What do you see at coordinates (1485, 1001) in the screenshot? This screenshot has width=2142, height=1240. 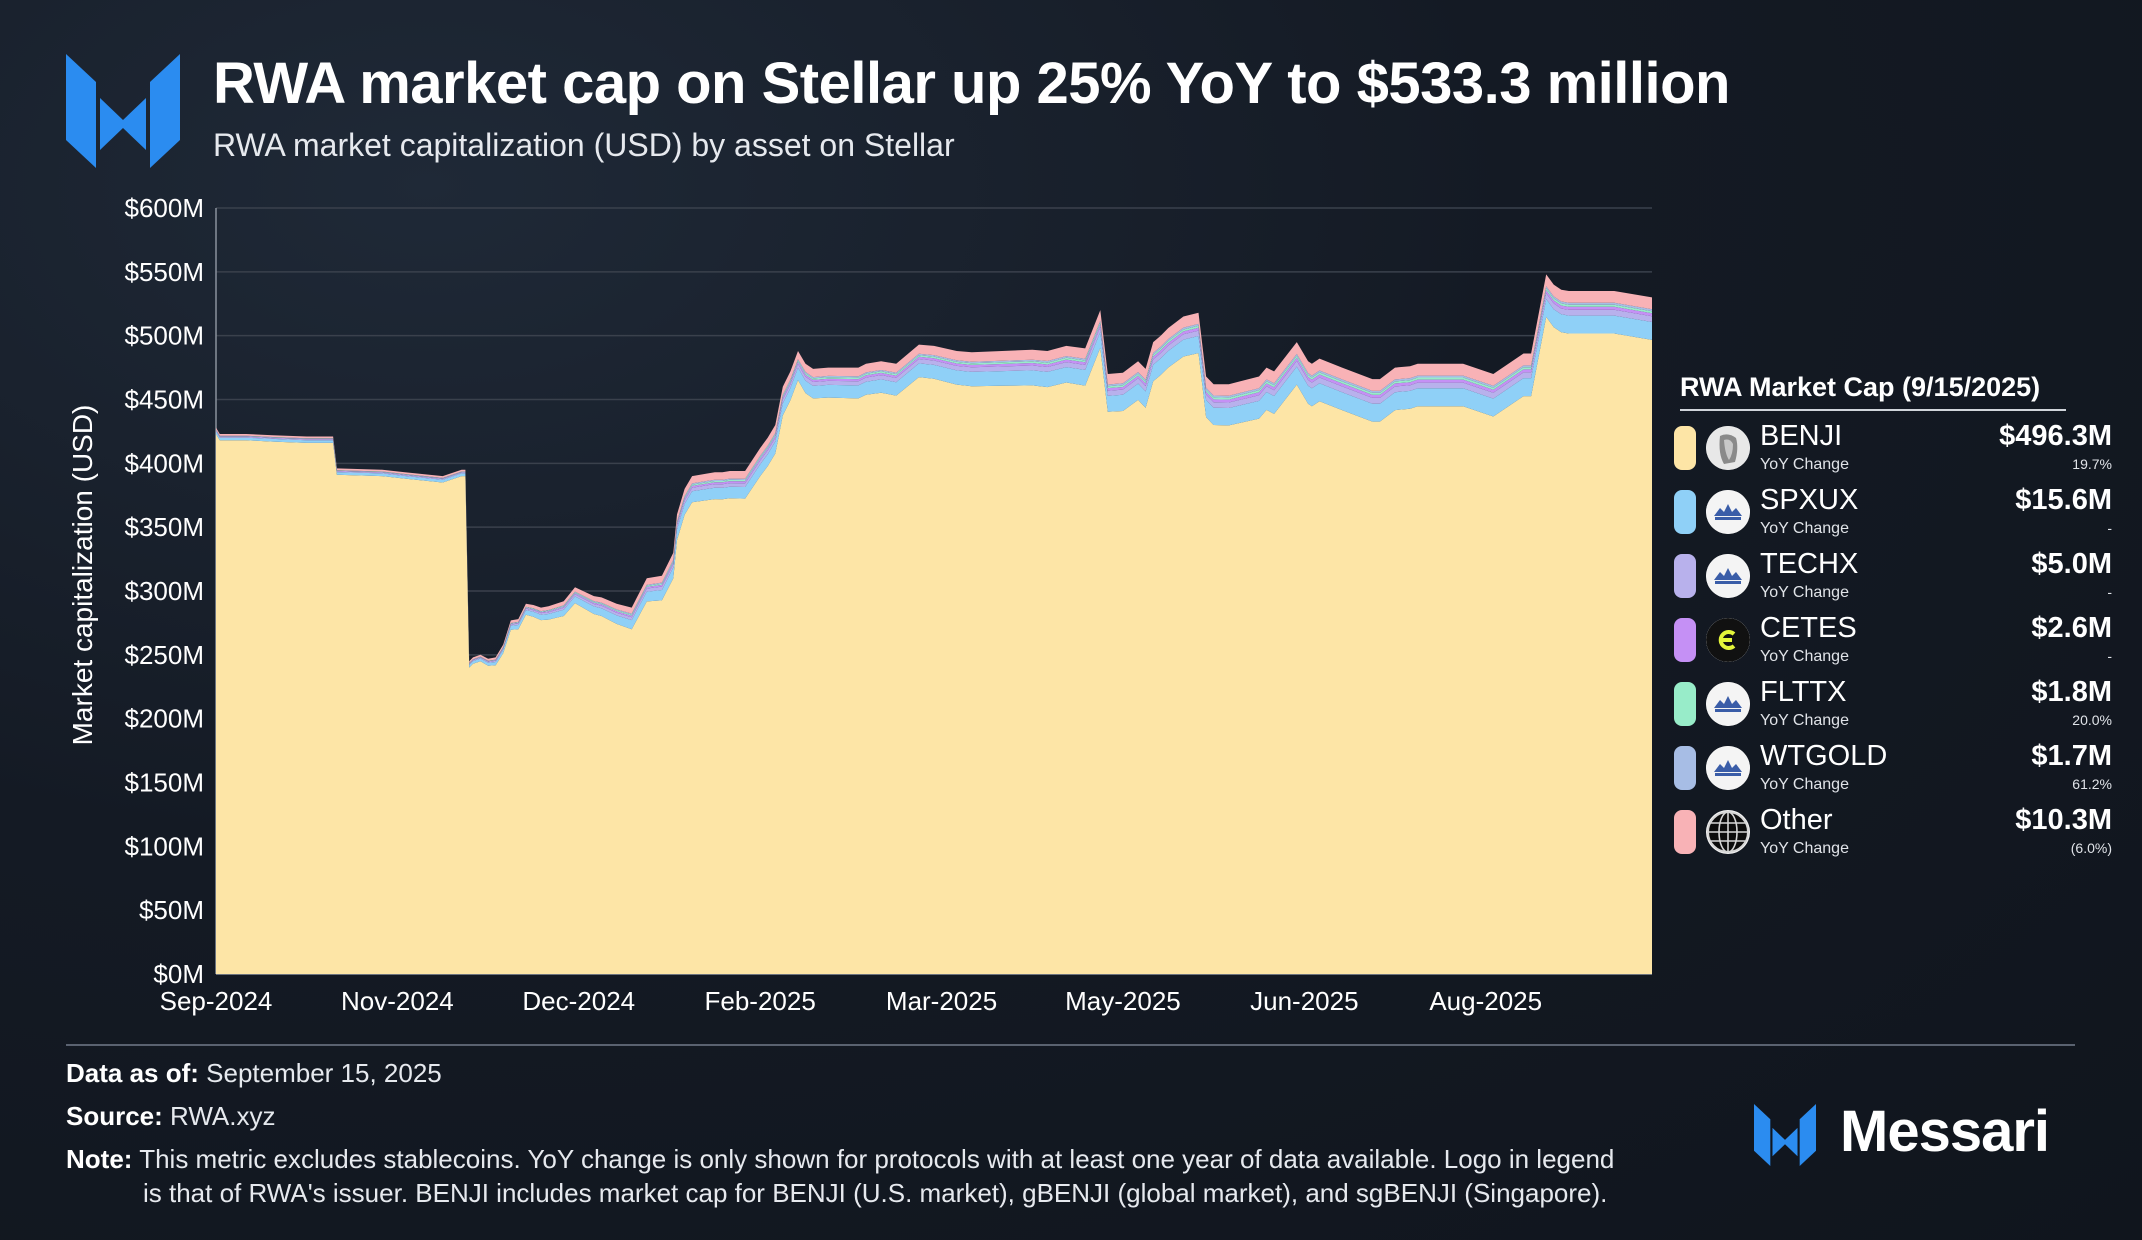 I see `x-tick-label: Aug-2025` at bounding box center [1485, 1001].